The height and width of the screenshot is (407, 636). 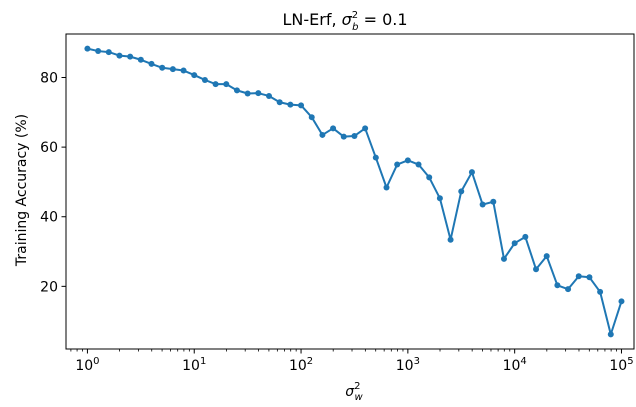 What do you see at coordinates (49, 148) in the screenshot?
I see `y-tick-label: 60` at bounding box center [49, 148].